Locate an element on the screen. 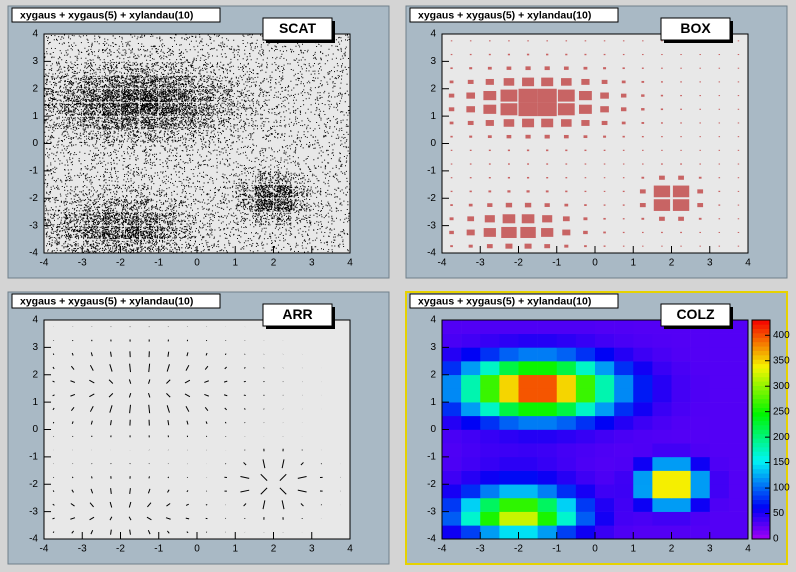  frame is located at coordinates (197, 429).